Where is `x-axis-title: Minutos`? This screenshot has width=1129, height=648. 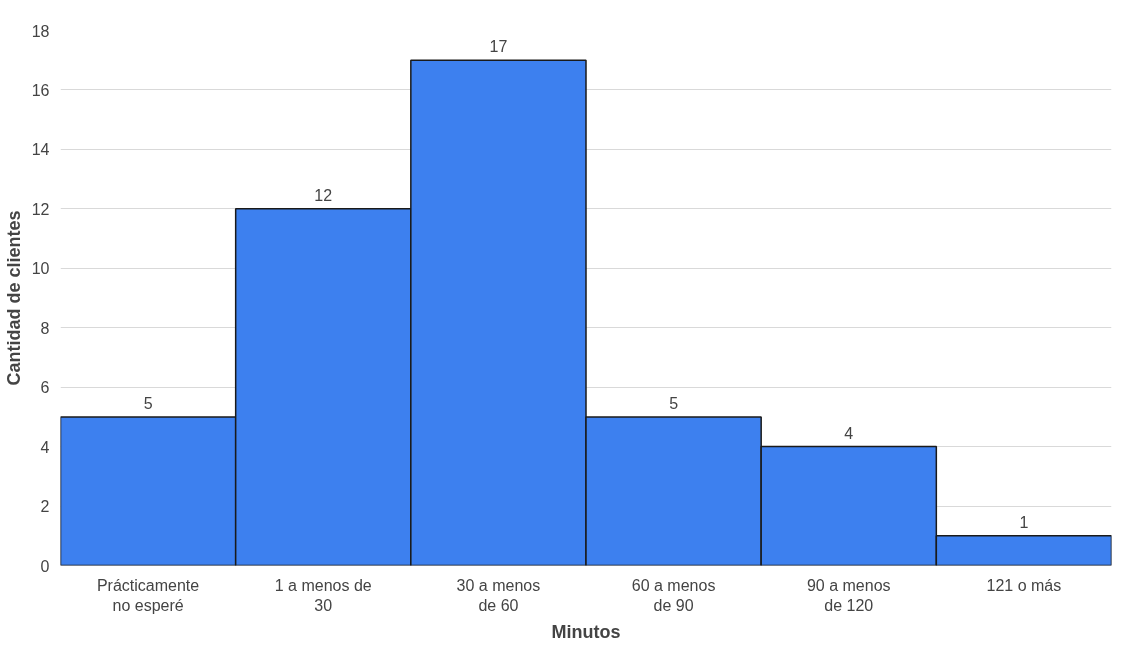 x-axis-title: Minutos is located at coordinates (586, 631).